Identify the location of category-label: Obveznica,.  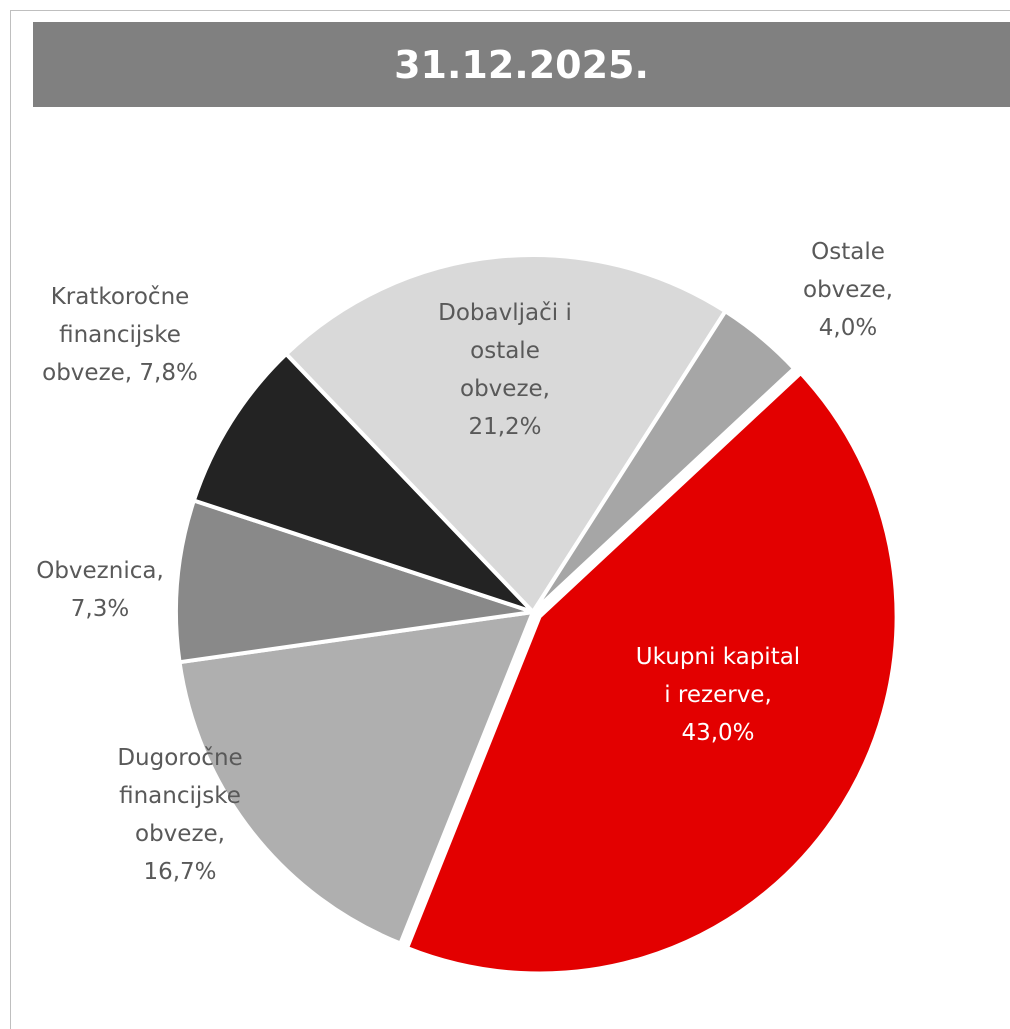
(100, 571).